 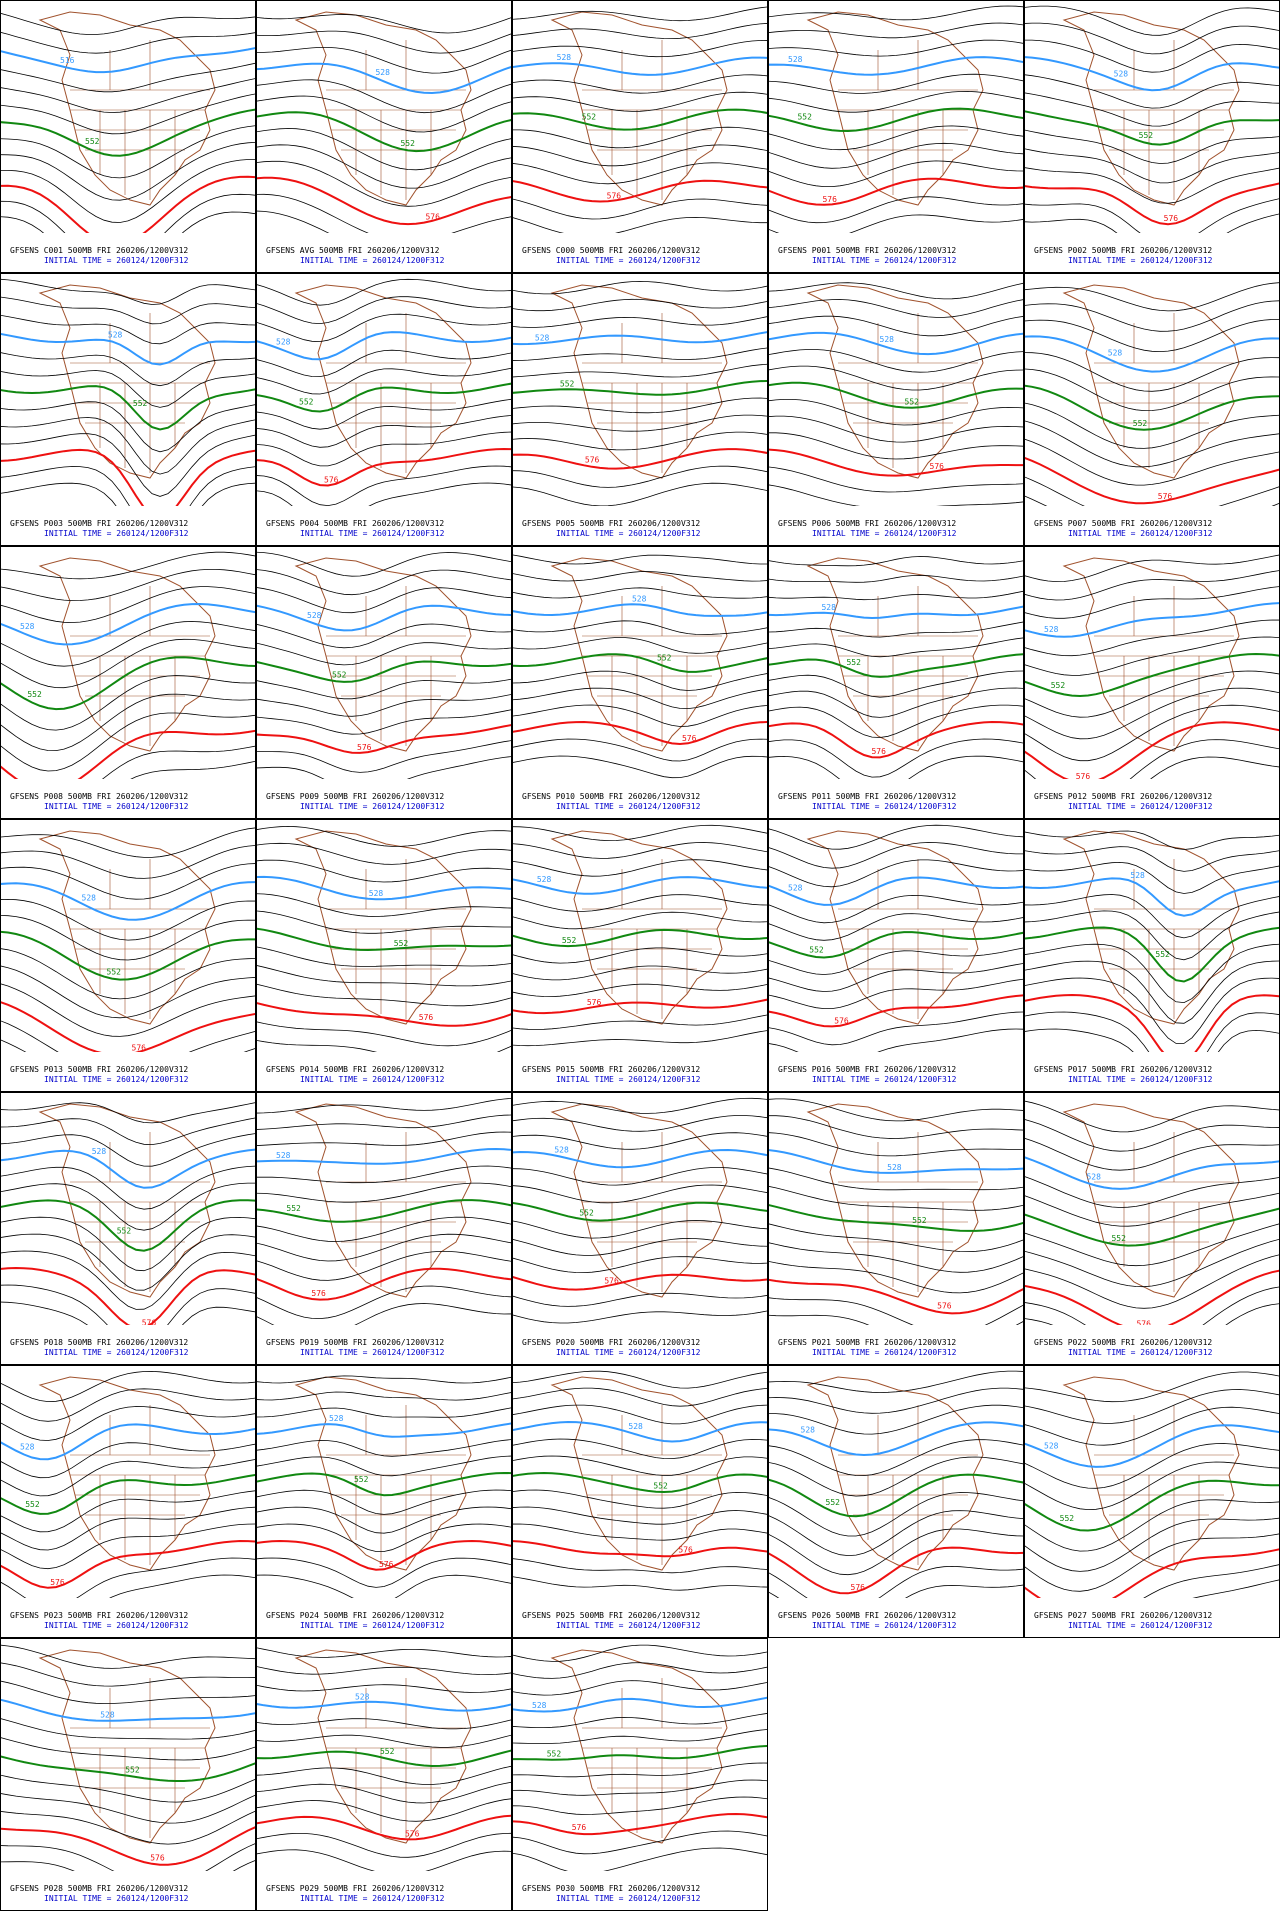 I want to click on panel-title: GFSENS P007 500MB FRI 260206/1200V312, so click(x=1123, y=523).